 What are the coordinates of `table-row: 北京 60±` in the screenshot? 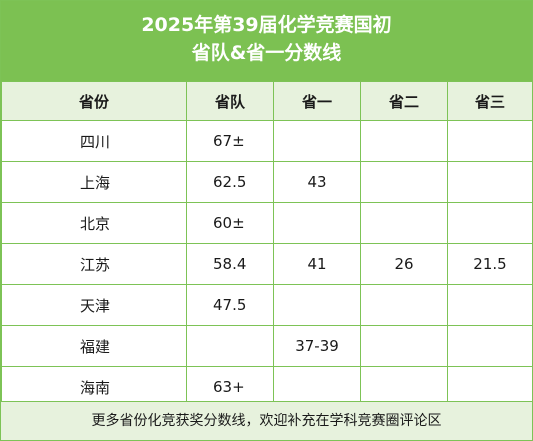 It's located at (267, 223).